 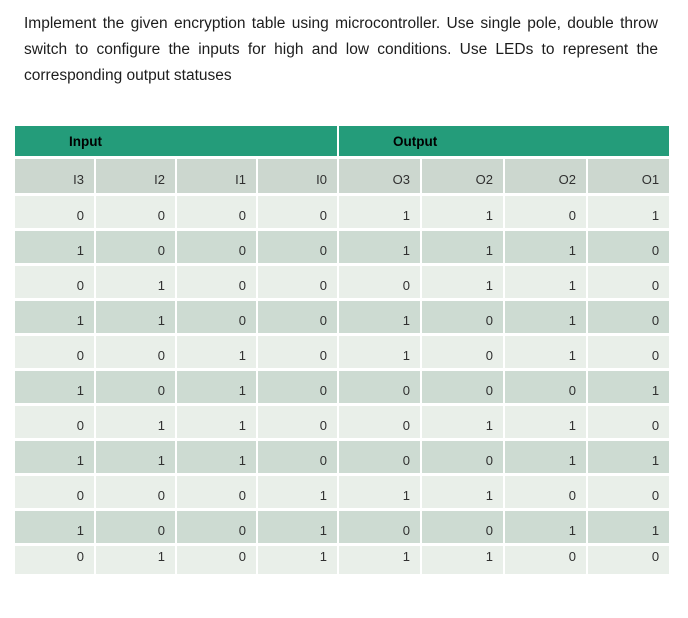 I want to click on output-group-header: Output, so click(x=504, y=141).